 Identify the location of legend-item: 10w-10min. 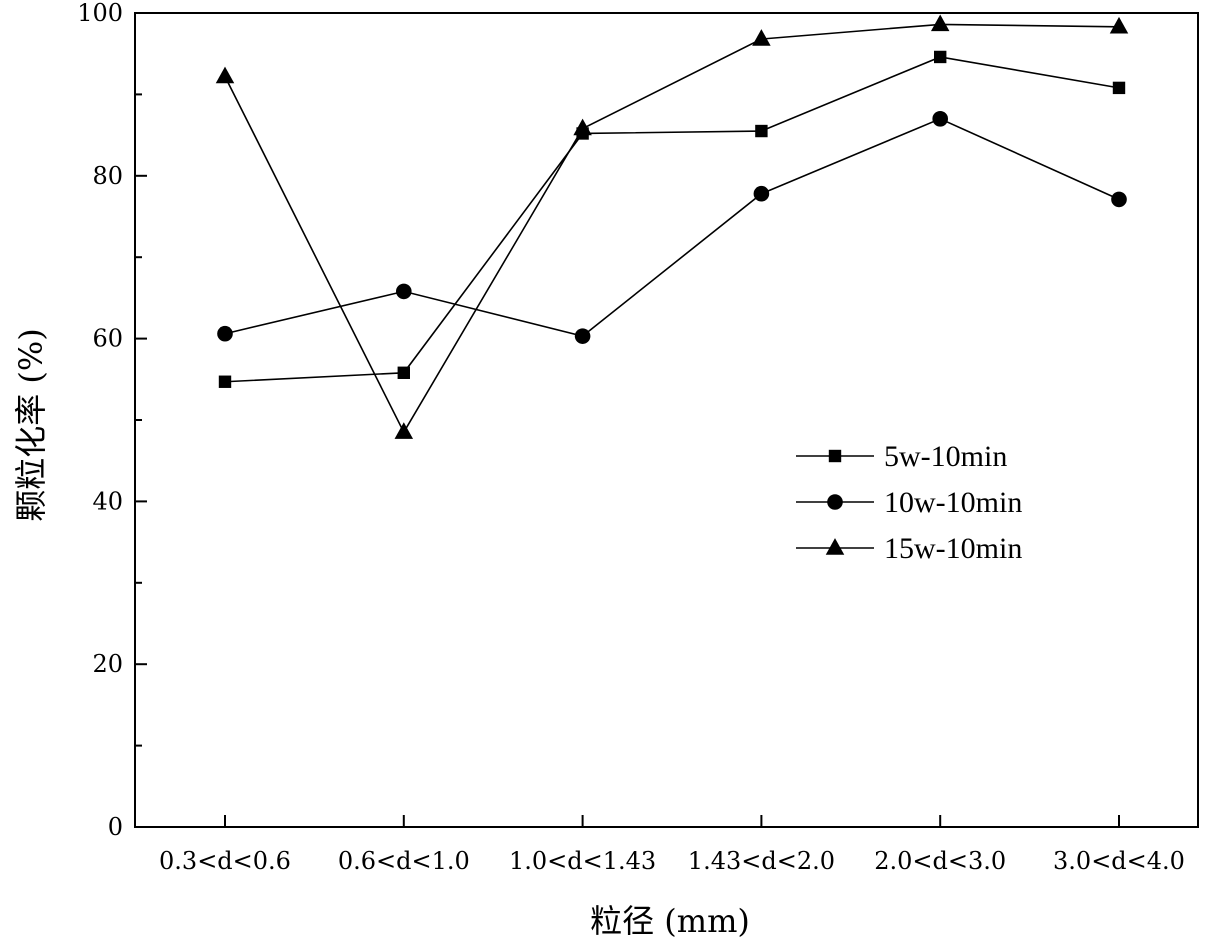
(909, 502).